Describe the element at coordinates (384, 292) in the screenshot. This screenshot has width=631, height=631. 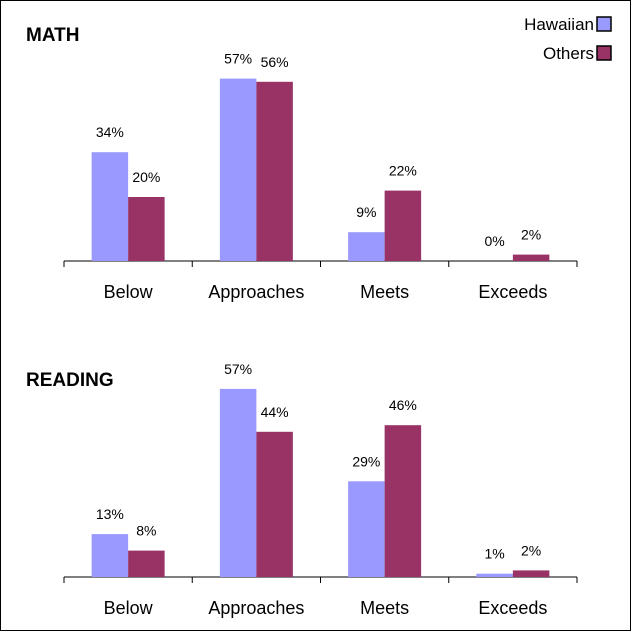
I see `math-category-label-meets: Meets` at that location.